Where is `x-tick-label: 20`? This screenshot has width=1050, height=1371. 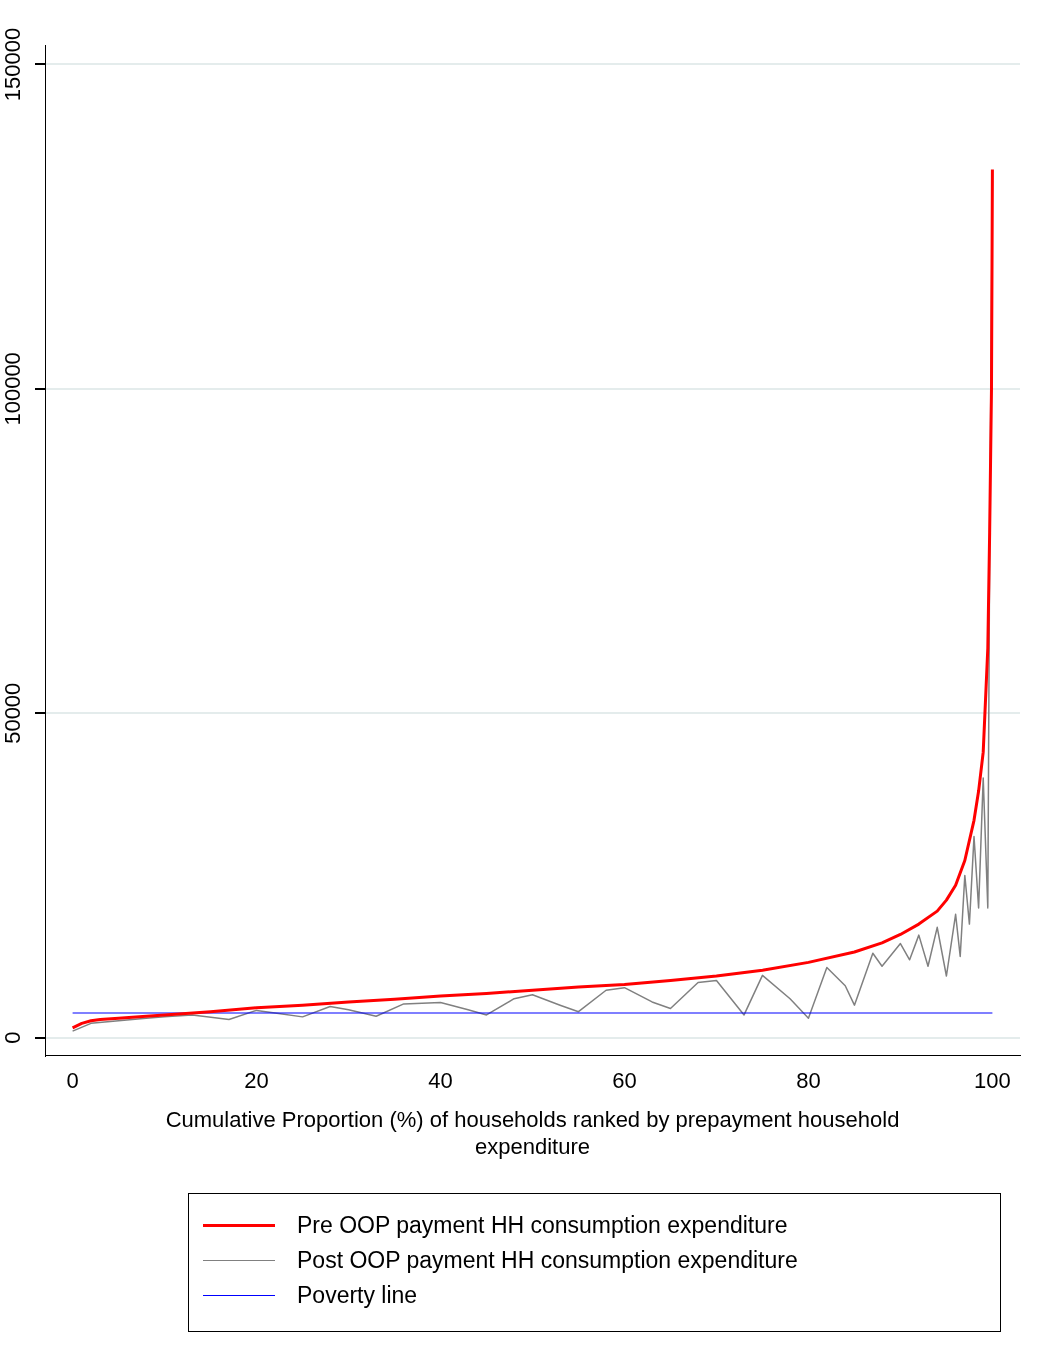
x-tick-label: 20 is located at coordinates (256, 1081).